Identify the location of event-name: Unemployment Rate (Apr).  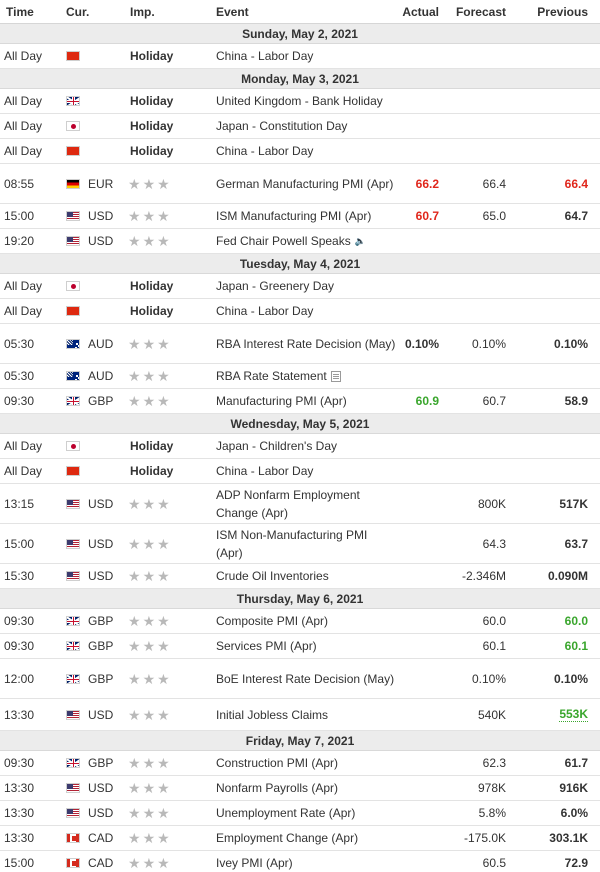
(306, 813).